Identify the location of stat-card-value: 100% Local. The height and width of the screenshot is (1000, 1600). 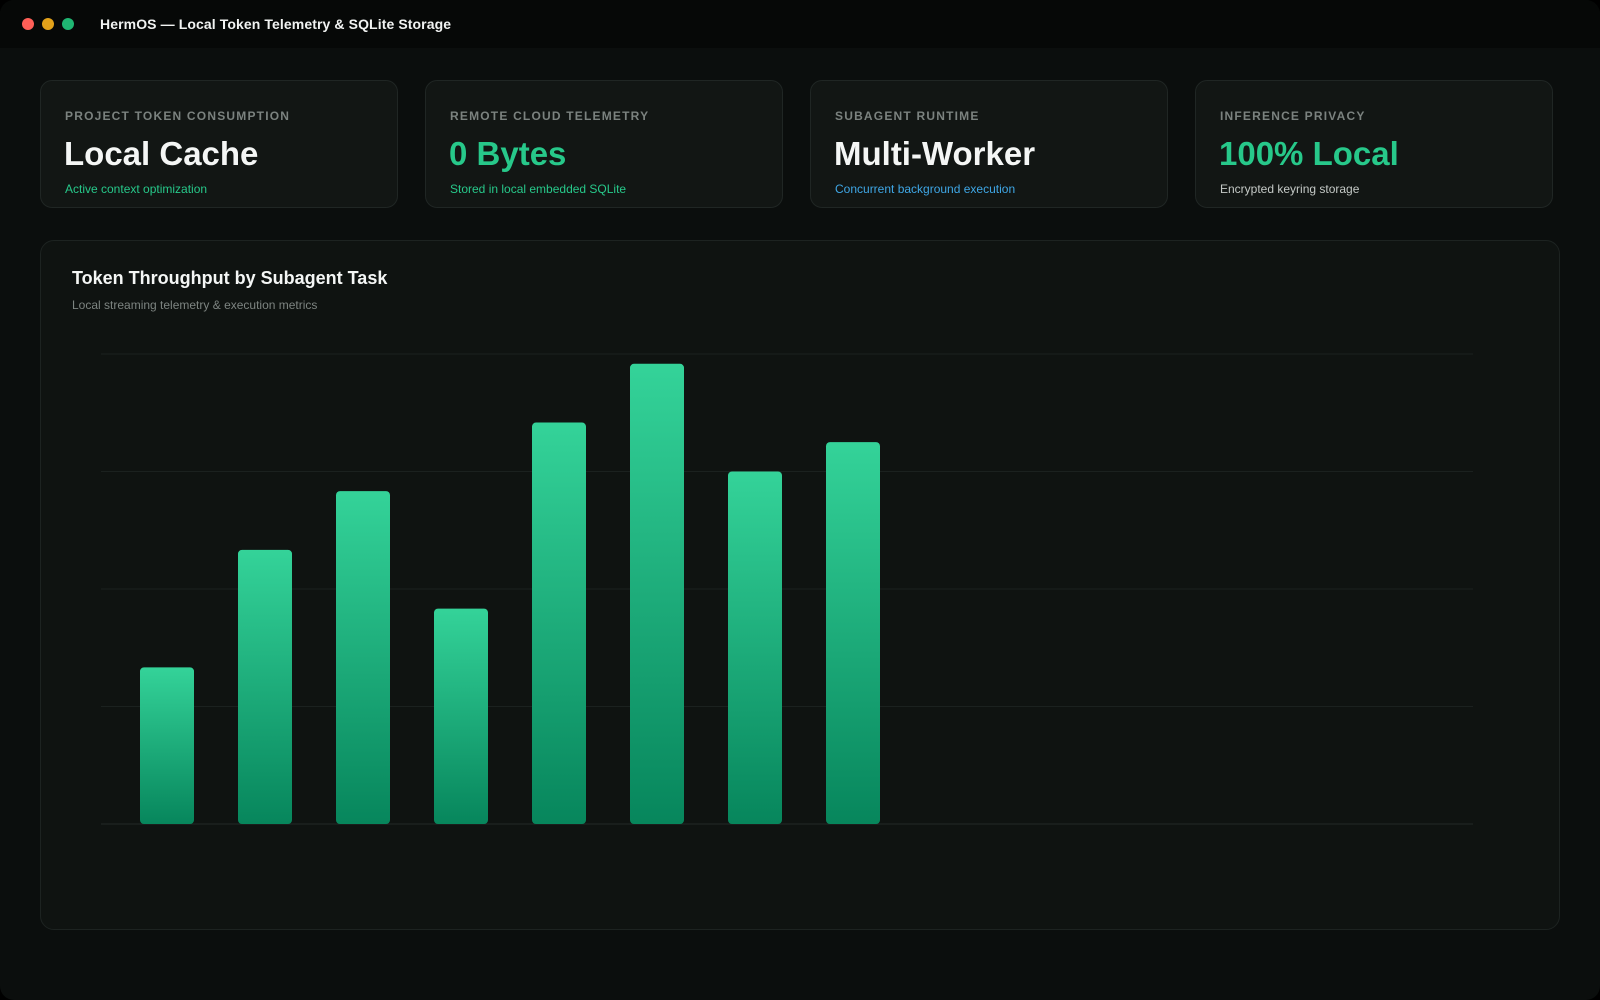
(1309, 153).